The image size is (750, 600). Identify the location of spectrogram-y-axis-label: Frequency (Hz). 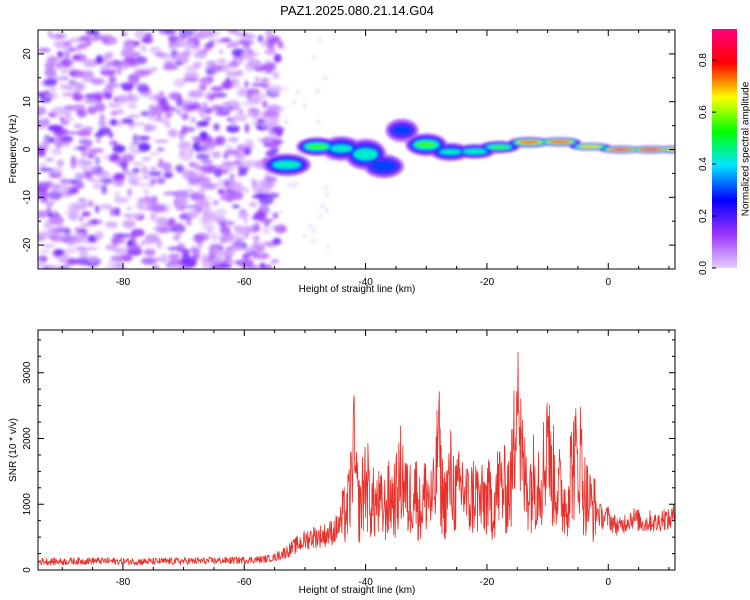
(13, 149).